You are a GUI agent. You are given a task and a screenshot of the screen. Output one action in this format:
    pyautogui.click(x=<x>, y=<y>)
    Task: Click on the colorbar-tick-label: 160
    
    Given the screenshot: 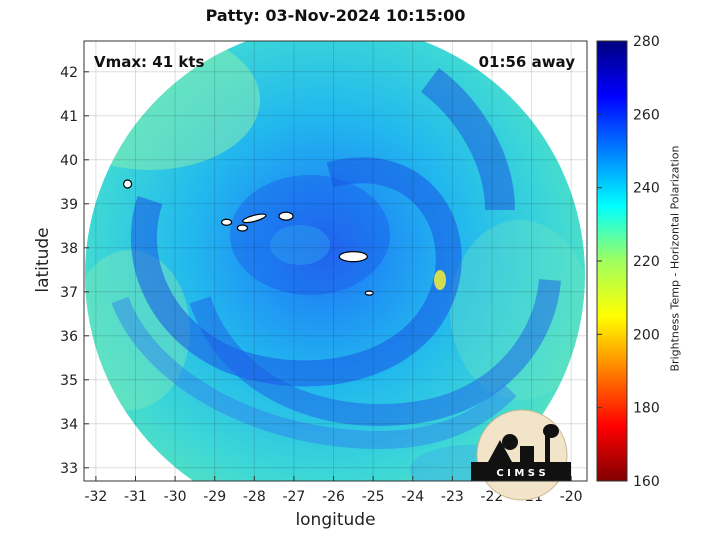 What is the action you would take?
    pyautogui.click(x=646, y=482)
    